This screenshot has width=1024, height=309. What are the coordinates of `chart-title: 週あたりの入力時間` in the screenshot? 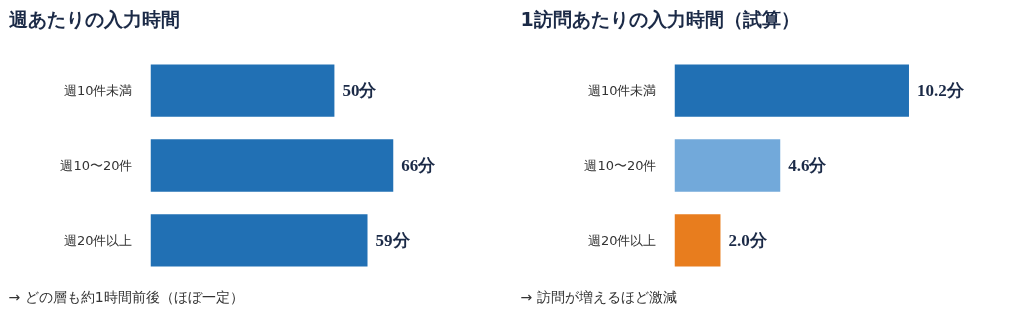 It's located at (93, 18).